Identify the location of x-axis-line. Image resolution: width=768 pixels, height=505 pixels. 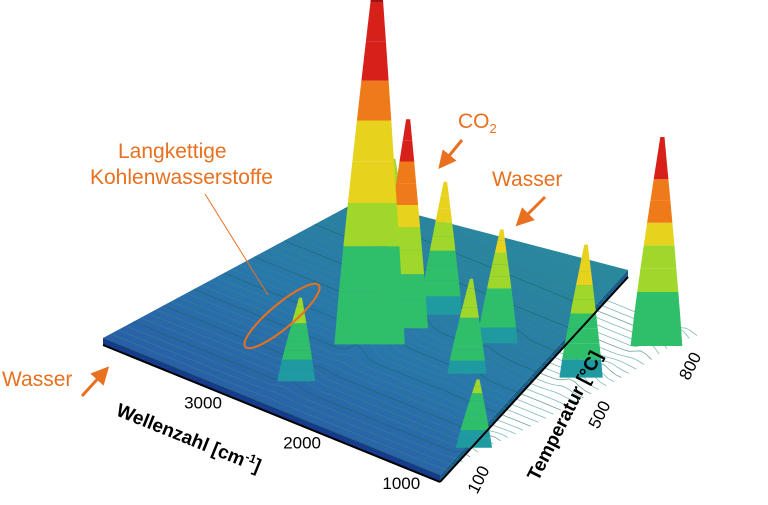
(271, 413).